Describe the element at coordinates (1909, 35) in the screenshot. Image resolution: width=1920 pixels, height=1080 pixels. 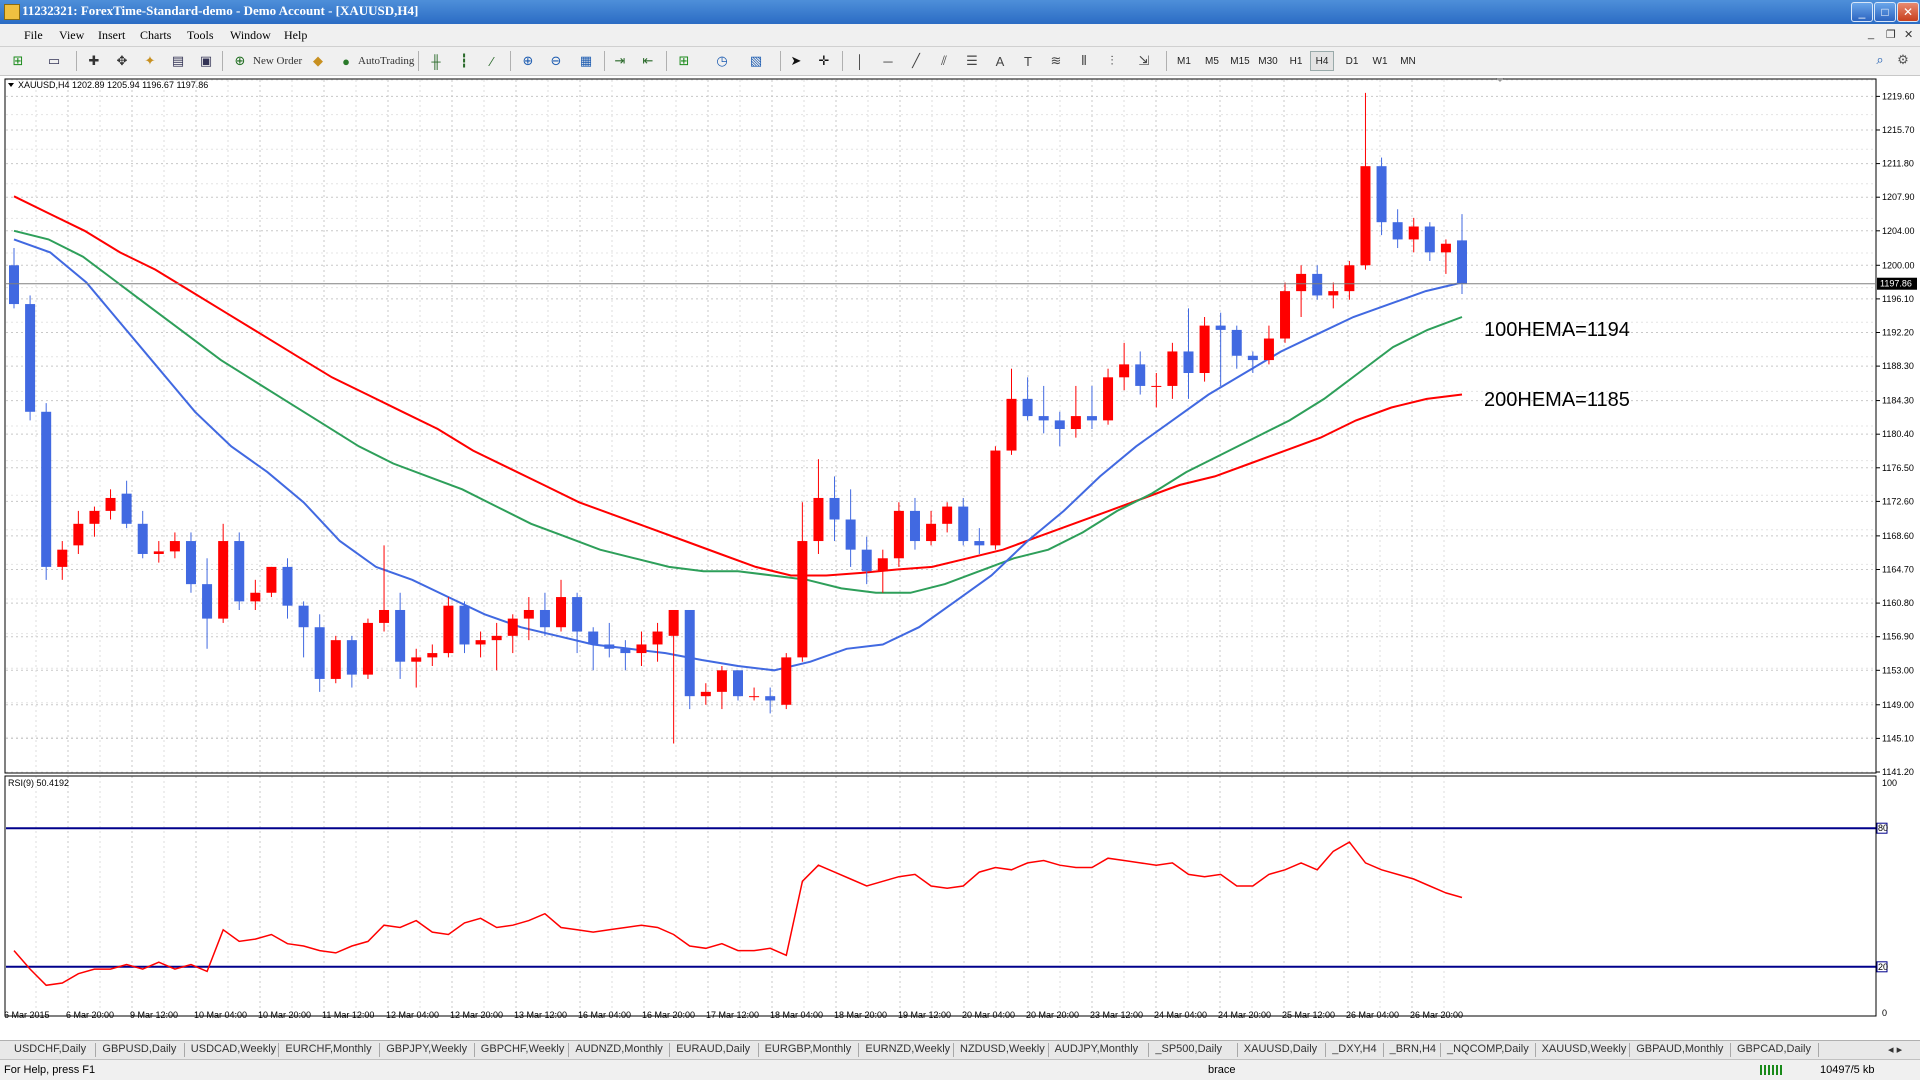
I see `mdi-close-icon: ✕` at that location.